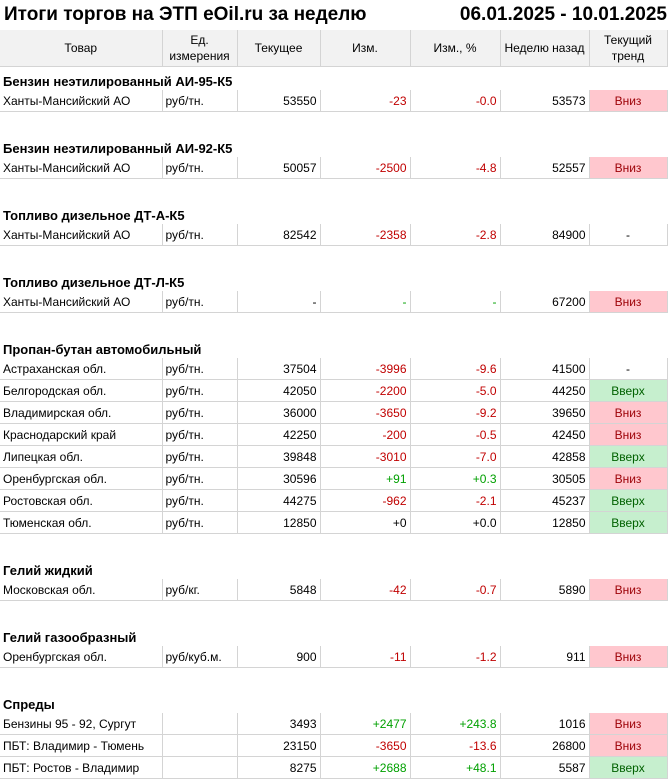 The width and height of the screenshot is (670, 779). What do you see at coordinates (365, 767) in the screenshot?
I see `cell-change: +2688` at bounding box center [365, 767].